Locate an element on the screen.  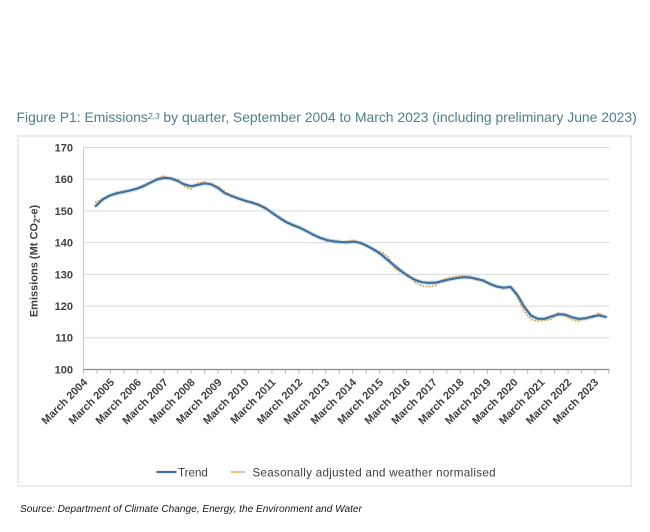
svg-text: 170 is located at coordinates (64, 148).